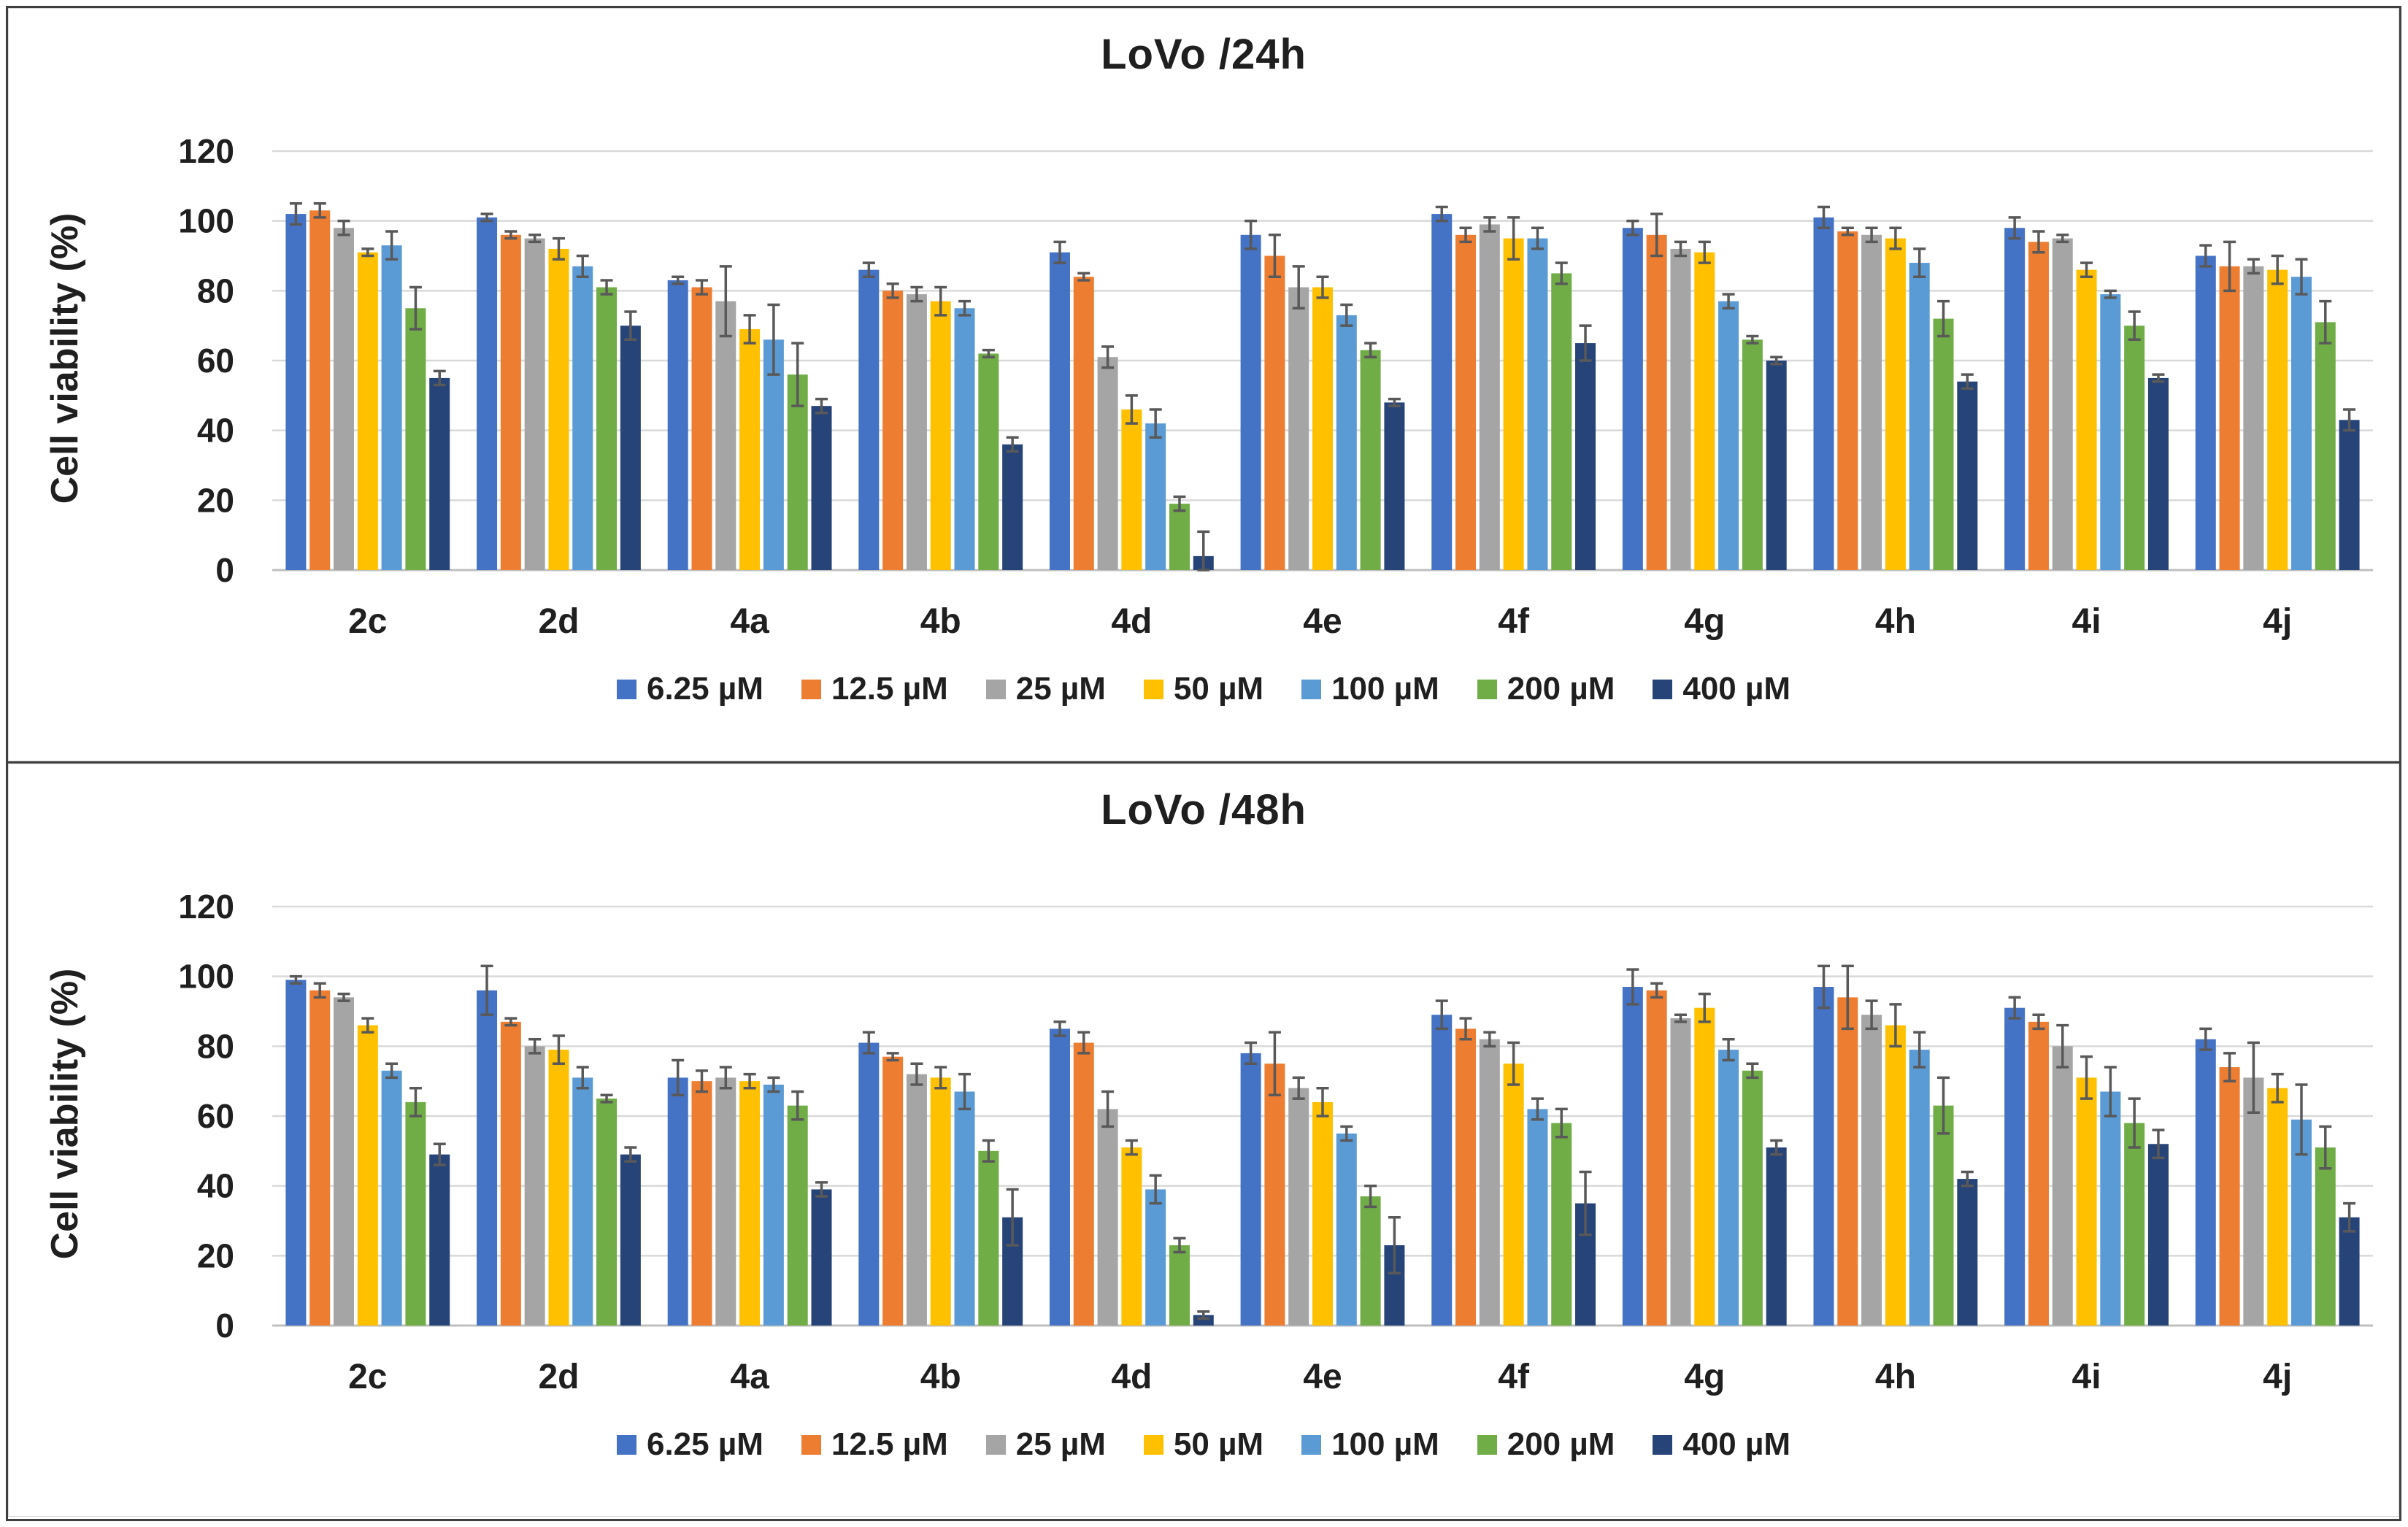 The height and width of the screenshot is (1527, 2408). Describe the element at coordinates (215, 1116) in the screenshot. I see `y-tick-label: 60` at that location.